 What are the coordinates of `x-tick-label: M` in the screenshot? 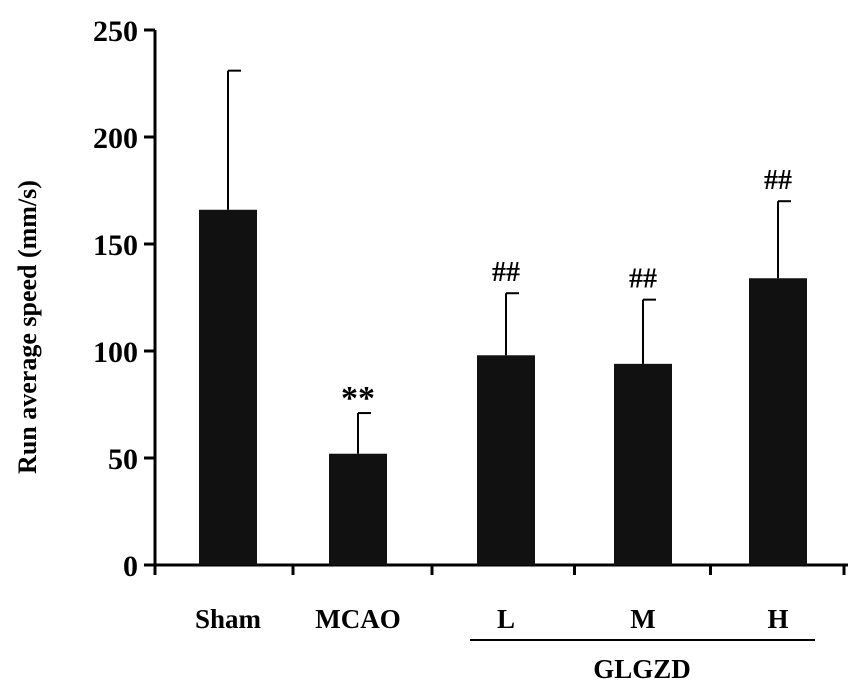 It's located at (642, 619).